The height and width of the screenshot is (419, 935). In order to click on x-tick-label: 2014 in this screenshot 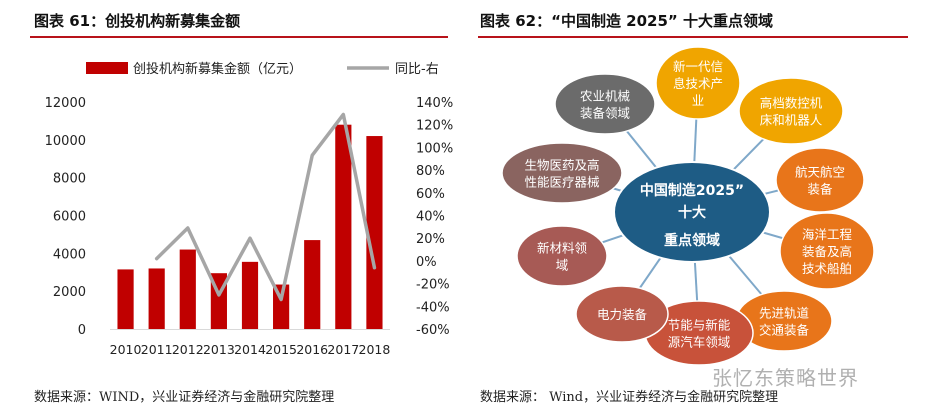, I will do `click(250, 349)`.